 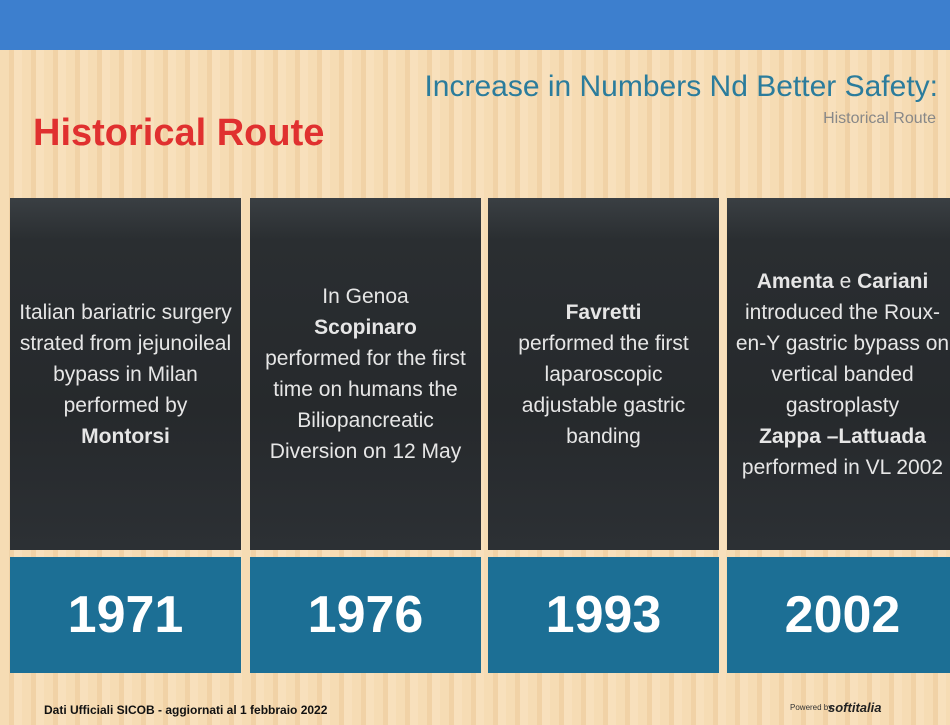 I want to click on text-segment: performed in VL 2002, so click(x=842, y=467).